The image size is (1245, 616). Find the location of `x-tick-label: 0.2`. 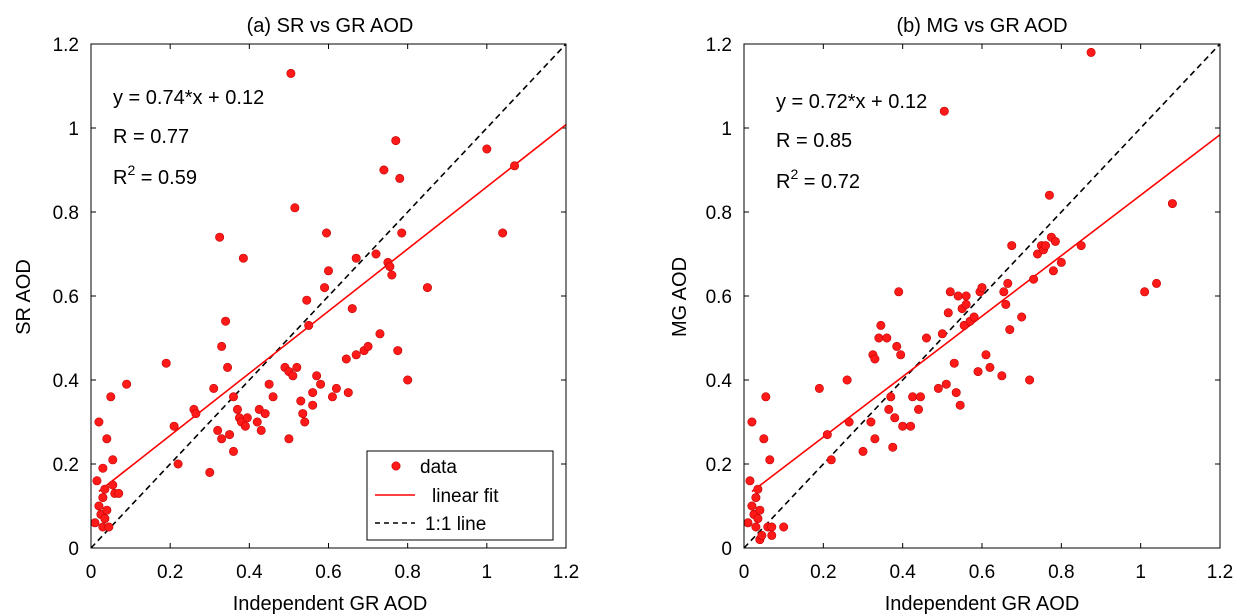

x-tick-label: 0.2 is located at coordinates (170, 572).